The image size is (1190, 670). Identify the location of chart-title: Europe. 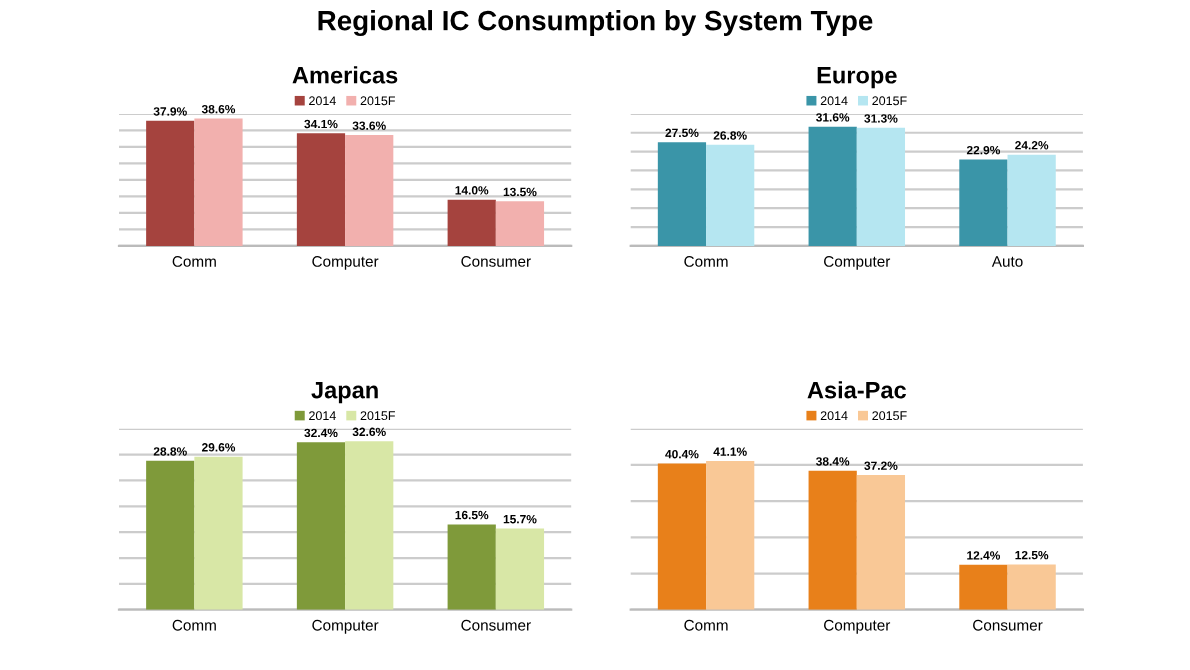
(857, 78).